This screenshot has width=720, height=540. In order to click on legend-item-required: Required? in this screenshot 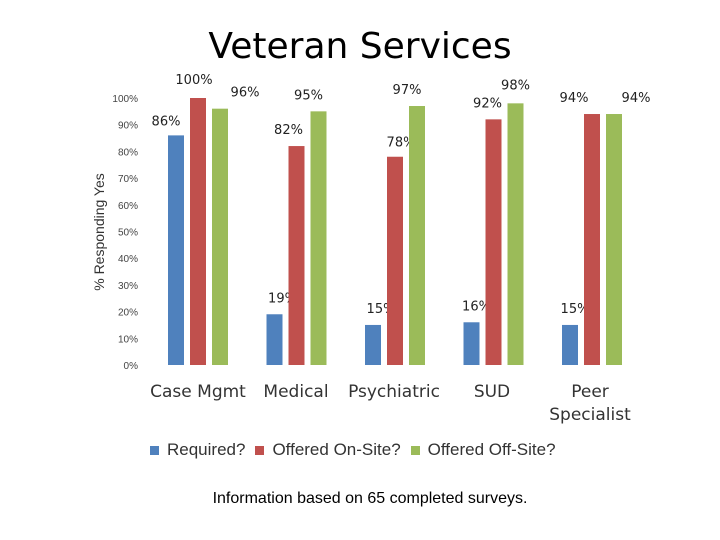, I will do `click(197, 450)`.